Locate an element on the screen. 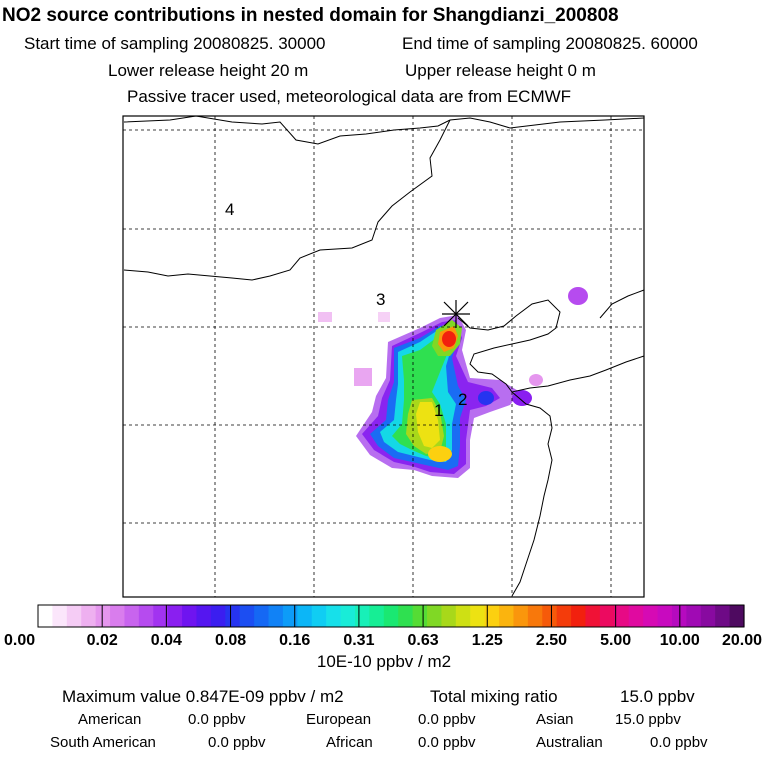 This screenshot has width=768, height=768. colorbar-tick-label: 0.04 is located at coordinates (166, 640).